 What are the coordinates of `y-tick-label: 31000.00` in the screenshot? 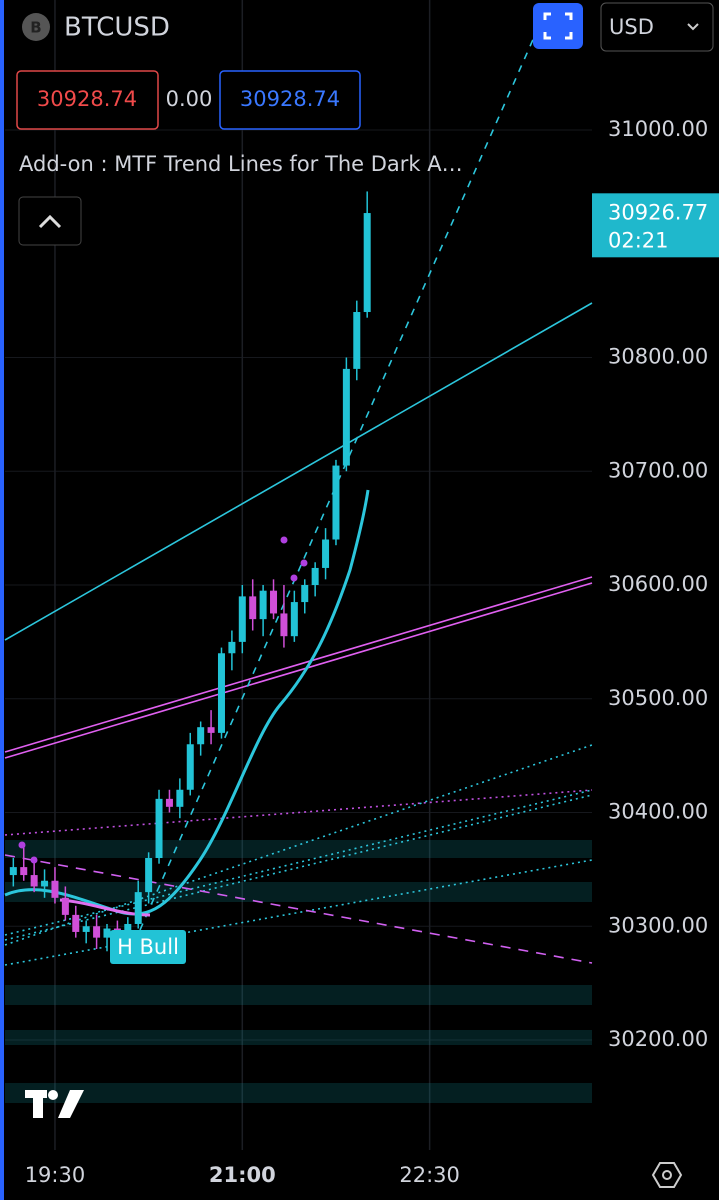 It's located at (658, 129).